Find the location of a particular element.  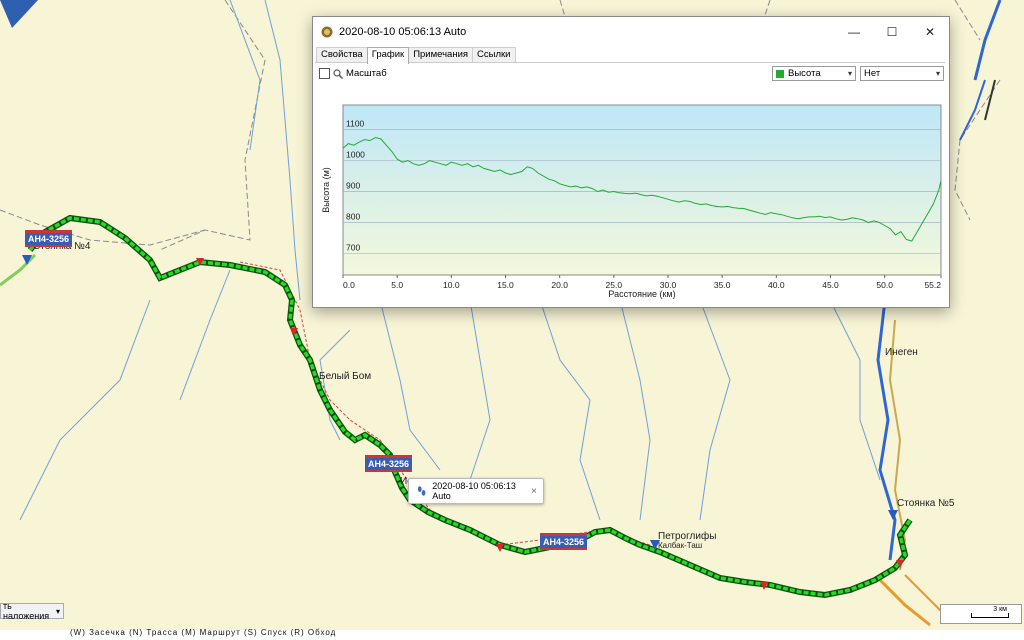

map-label-stop5: Стоянка №5 is located at coordinates (926, 503).